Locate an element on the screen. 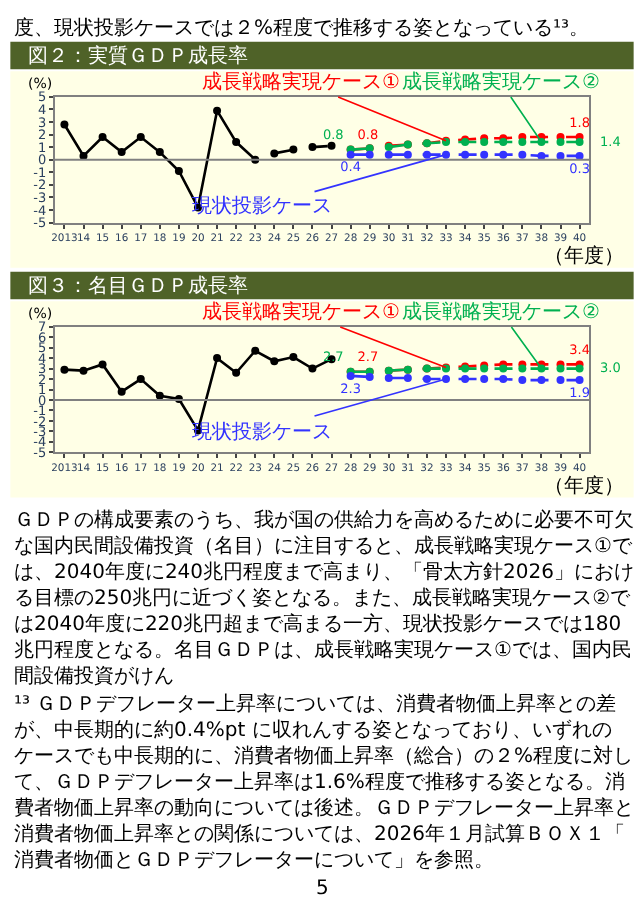 This screenshot has width=640, height=906. text: 度、現状投影ケースでは２%程度で推移する姿となっている¹³。 is located at coordinates (302, 28).